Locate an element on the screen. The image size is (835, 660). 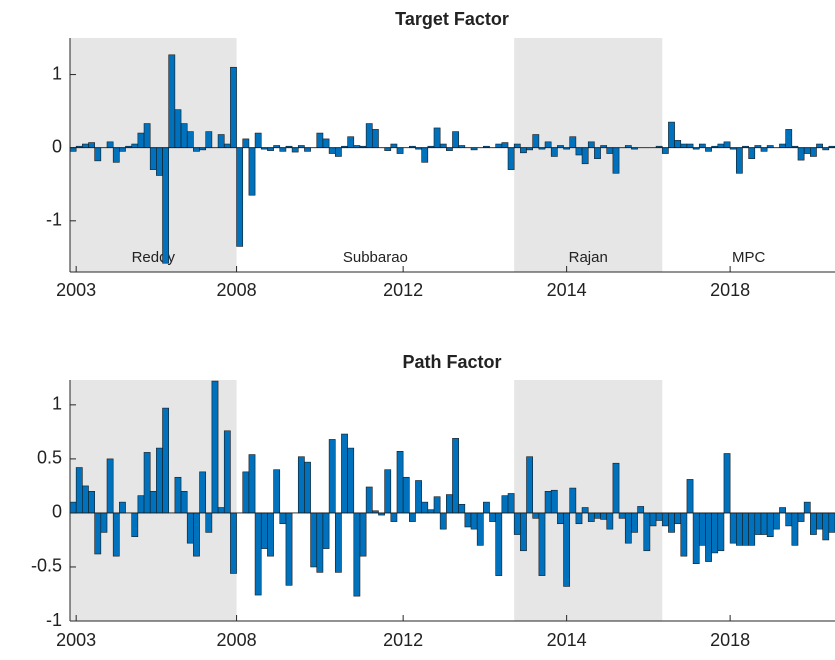
chart-title: Path Factor is located at coordinates (451, 362).